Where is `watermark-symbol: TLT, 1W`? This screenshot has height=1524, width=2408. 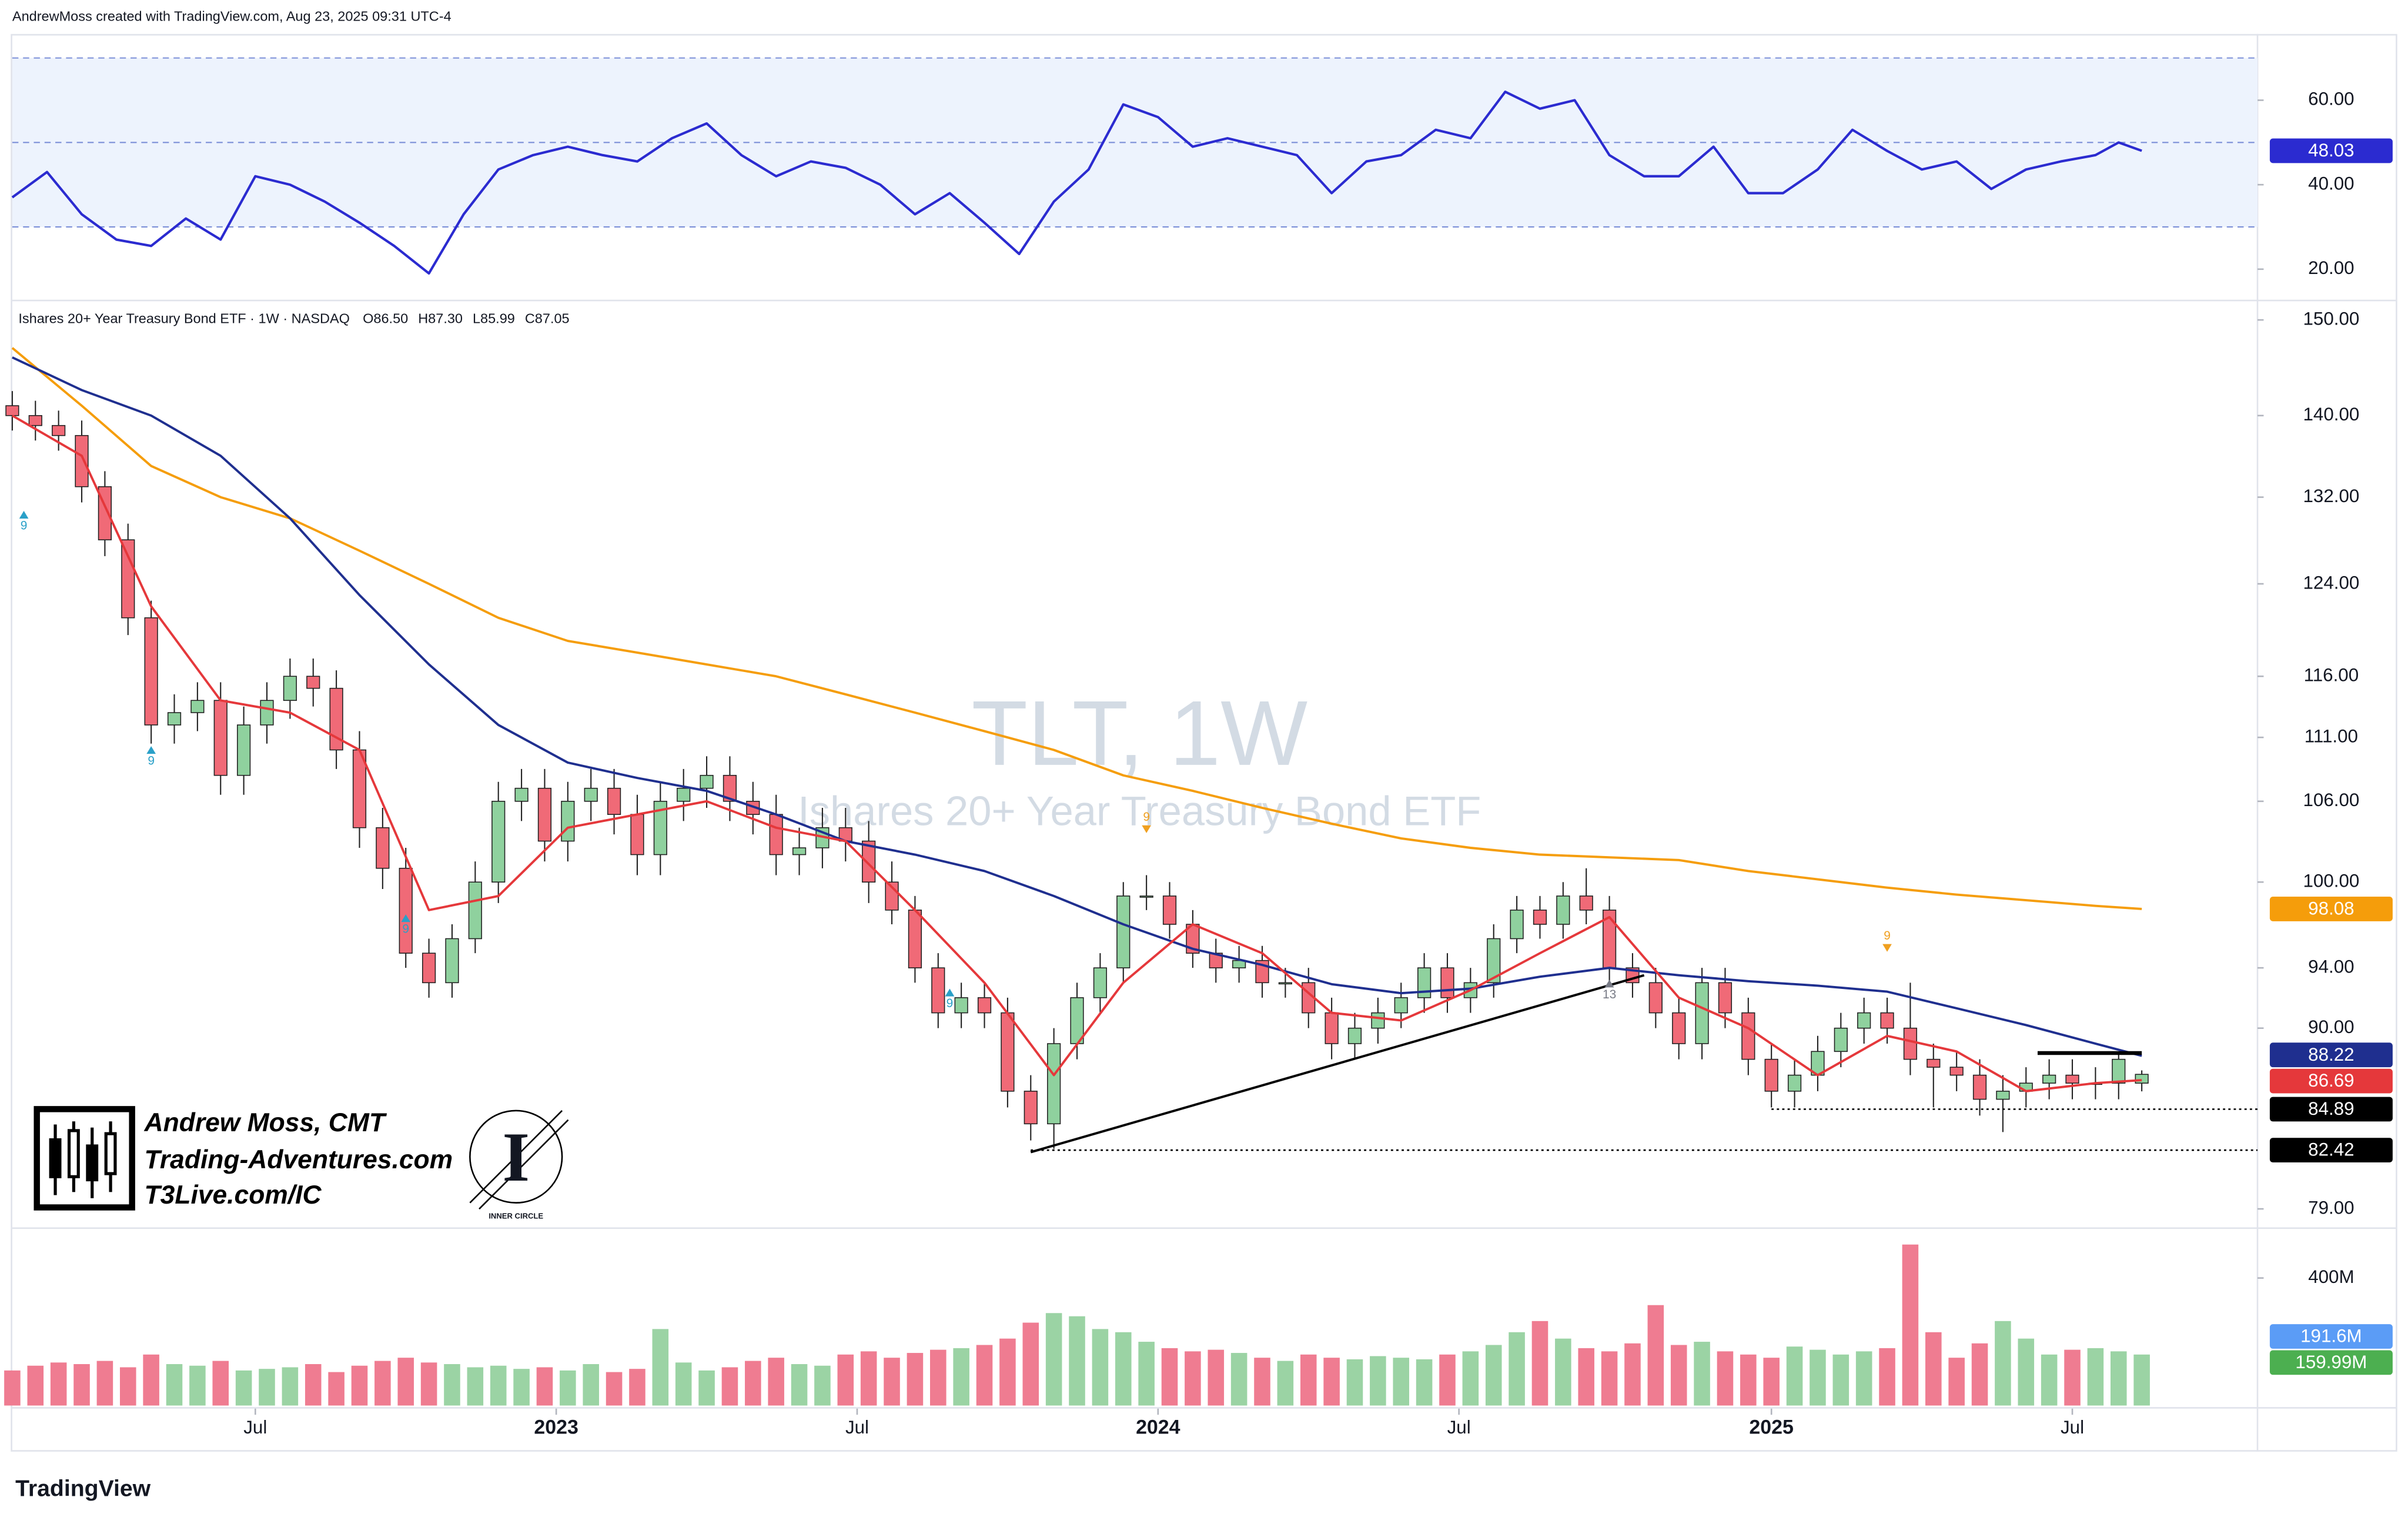 watermark-symbol: TLT, 1W is located at coordinates (1139, 733).